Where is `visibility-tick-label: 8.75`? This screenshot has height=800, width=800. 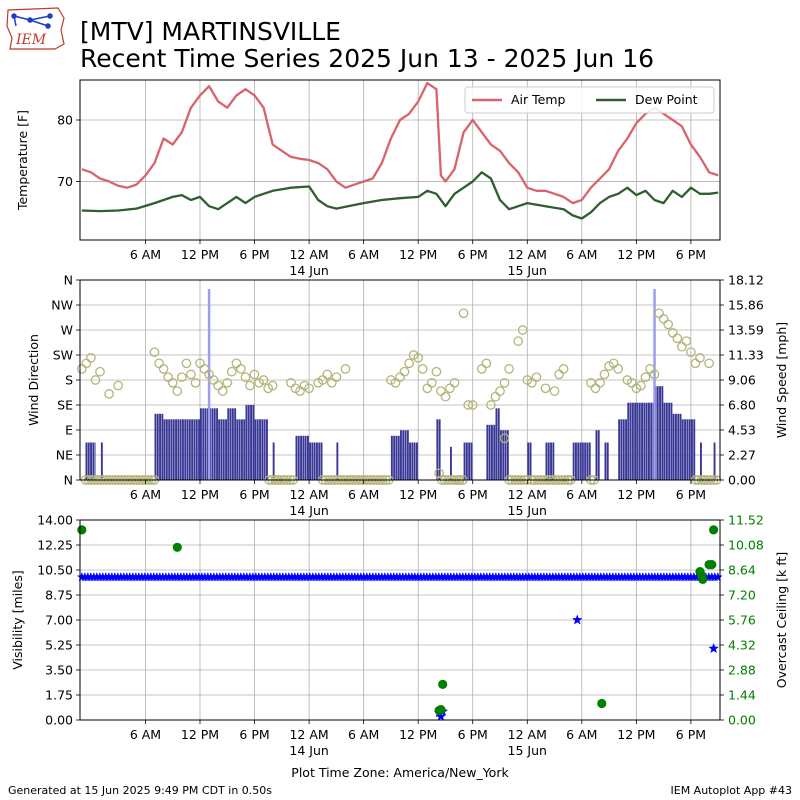
visibility-tick-label: 8.75 is located at coordinates (59, 595).